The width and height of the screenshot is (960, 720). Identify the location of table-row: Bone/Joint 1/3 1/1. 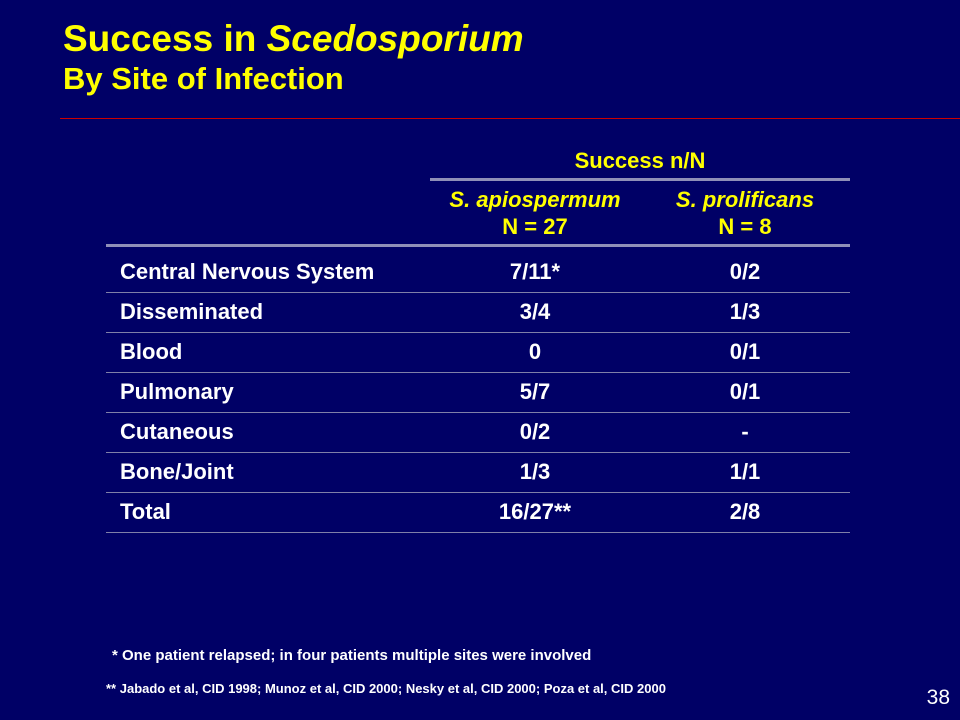
(478, 472).